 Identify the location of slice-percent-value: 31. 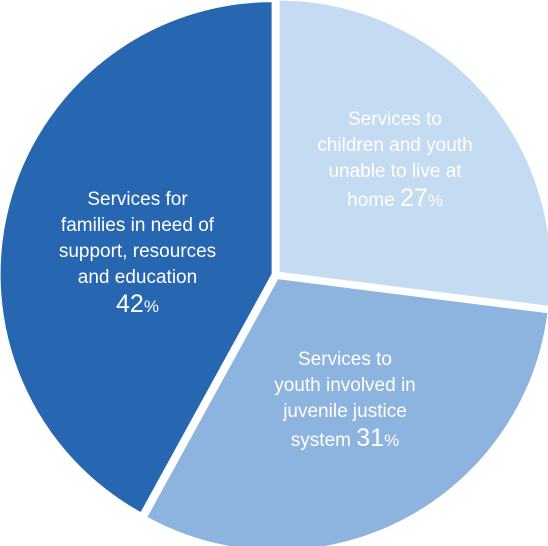
(370, 438).